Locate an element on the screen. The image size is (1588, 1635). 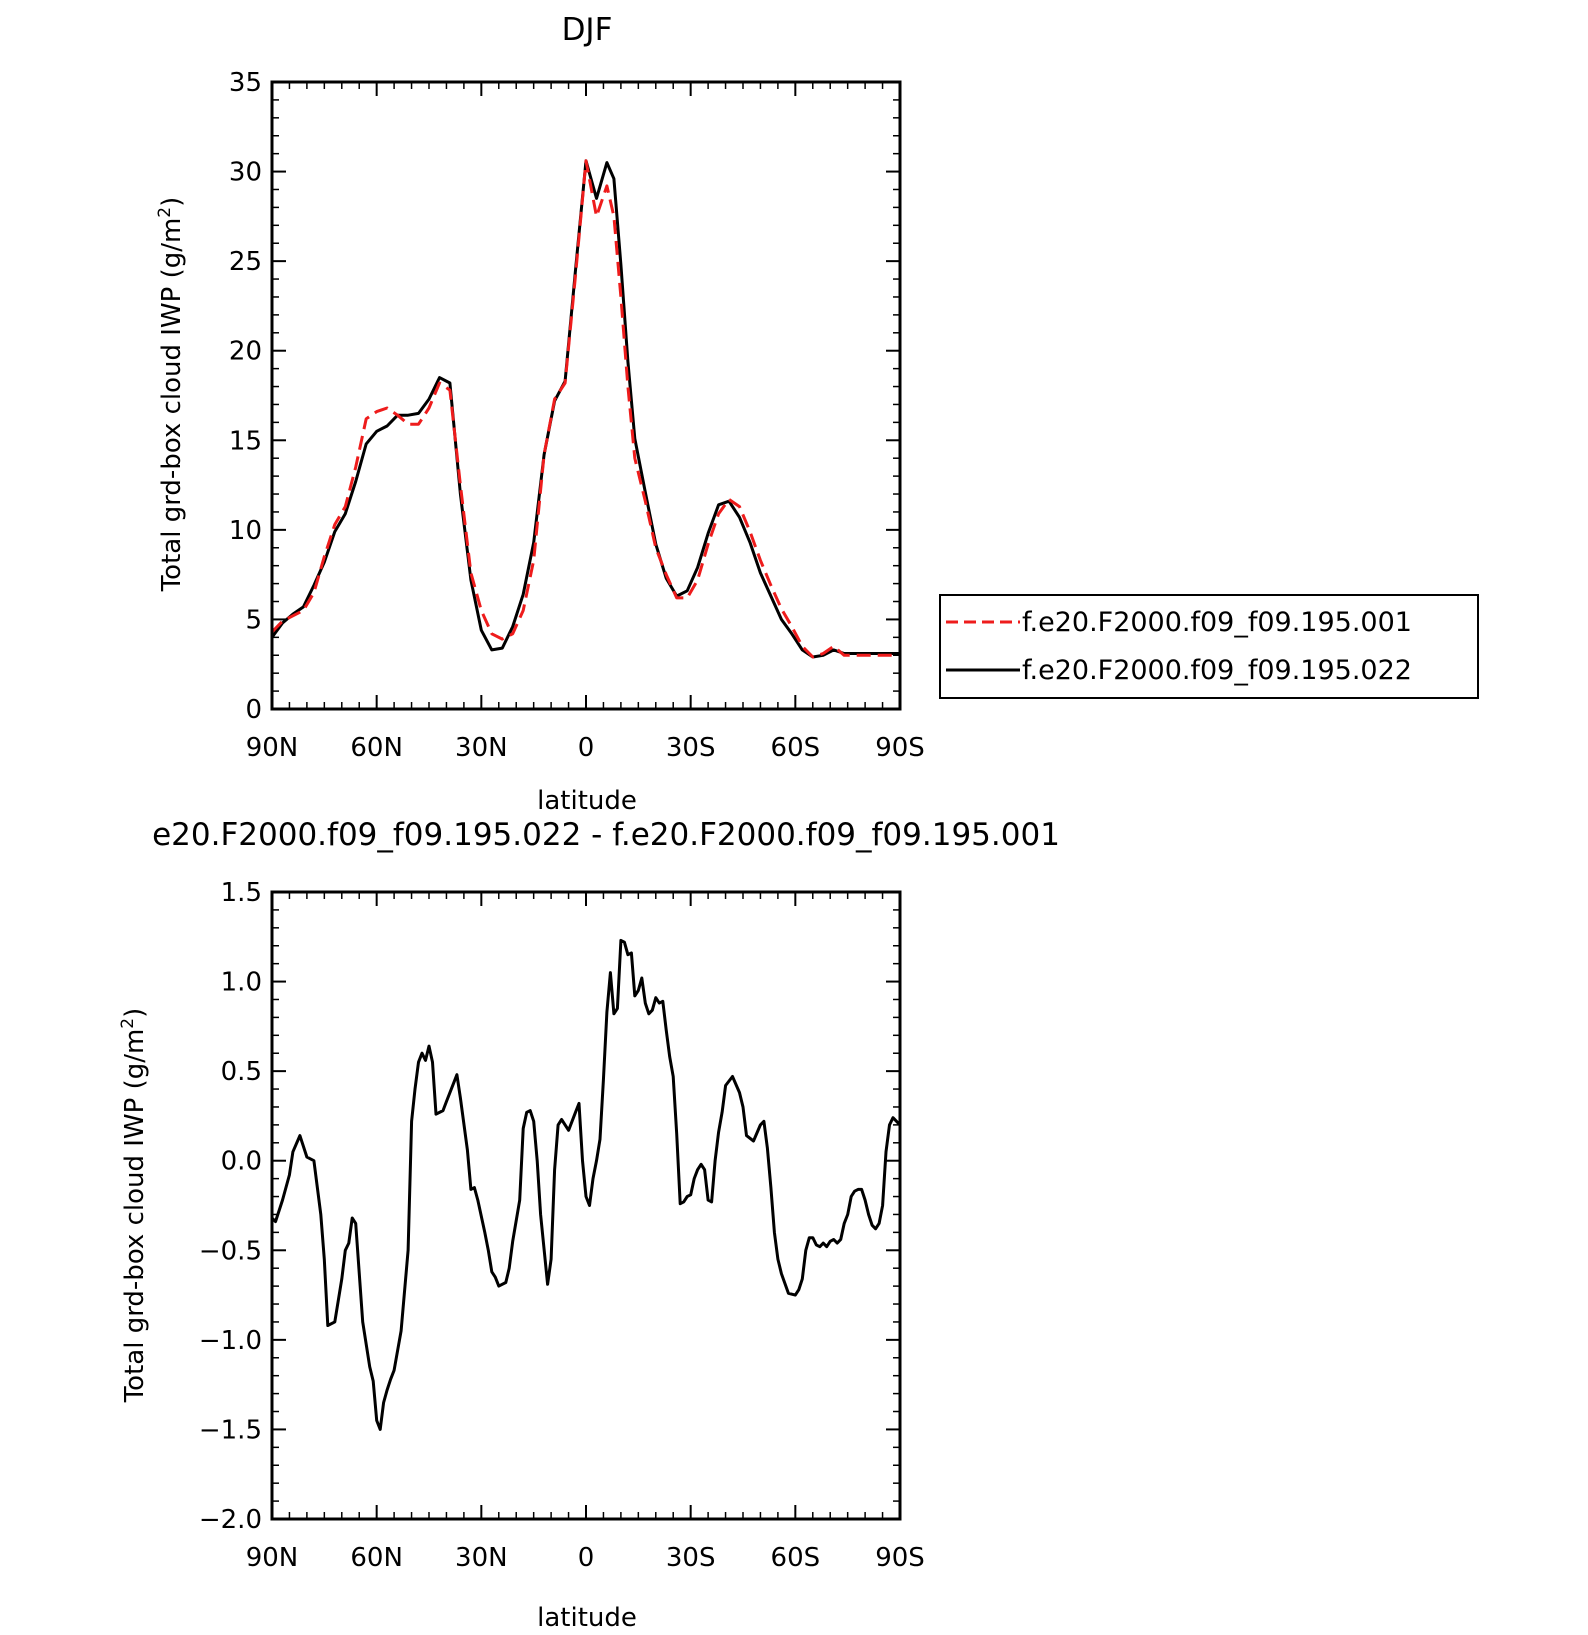
bottom-y-tick-label: 0.5 is located at coordinates (241, 1072).